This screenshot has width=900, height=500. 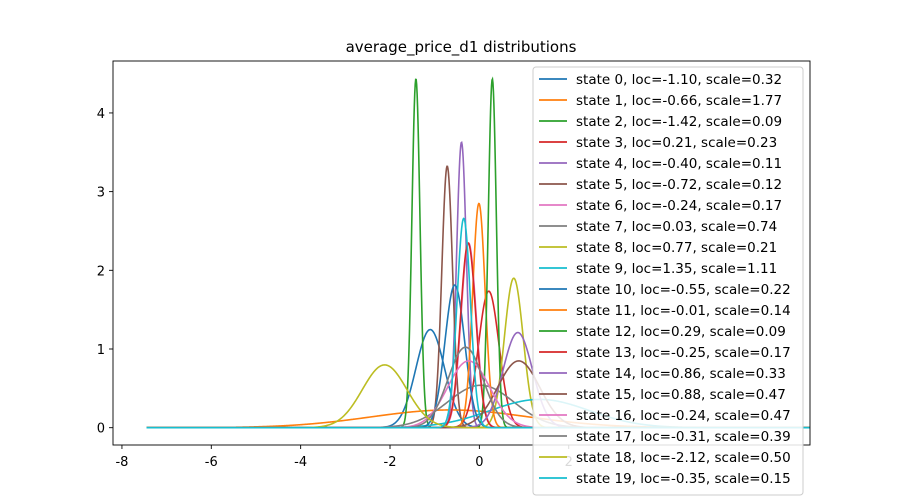 What do you see at coordinates (683, 416) in the screenshot?
I see `legend-label: state 16, loc=-0.24, scale=0.47` at bounding box center [683, 416].